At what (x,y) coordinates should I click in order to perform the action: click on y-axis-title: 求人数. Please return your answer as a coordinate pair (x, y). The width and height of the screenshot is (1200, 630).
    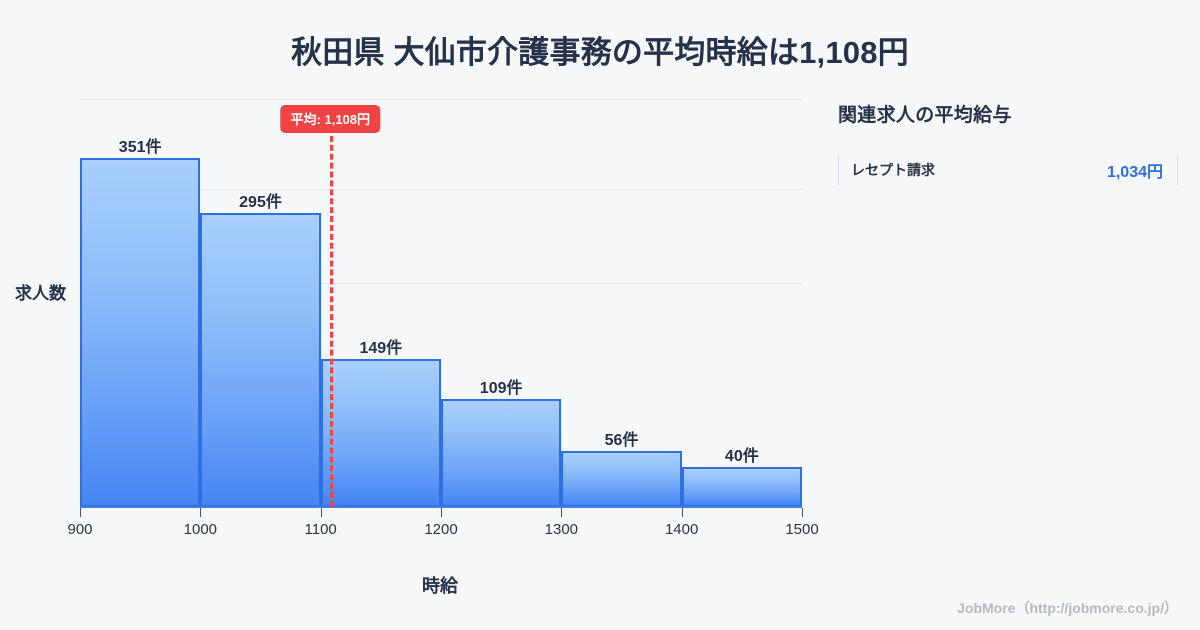
    Looking at the image, I should click on (40, 293).